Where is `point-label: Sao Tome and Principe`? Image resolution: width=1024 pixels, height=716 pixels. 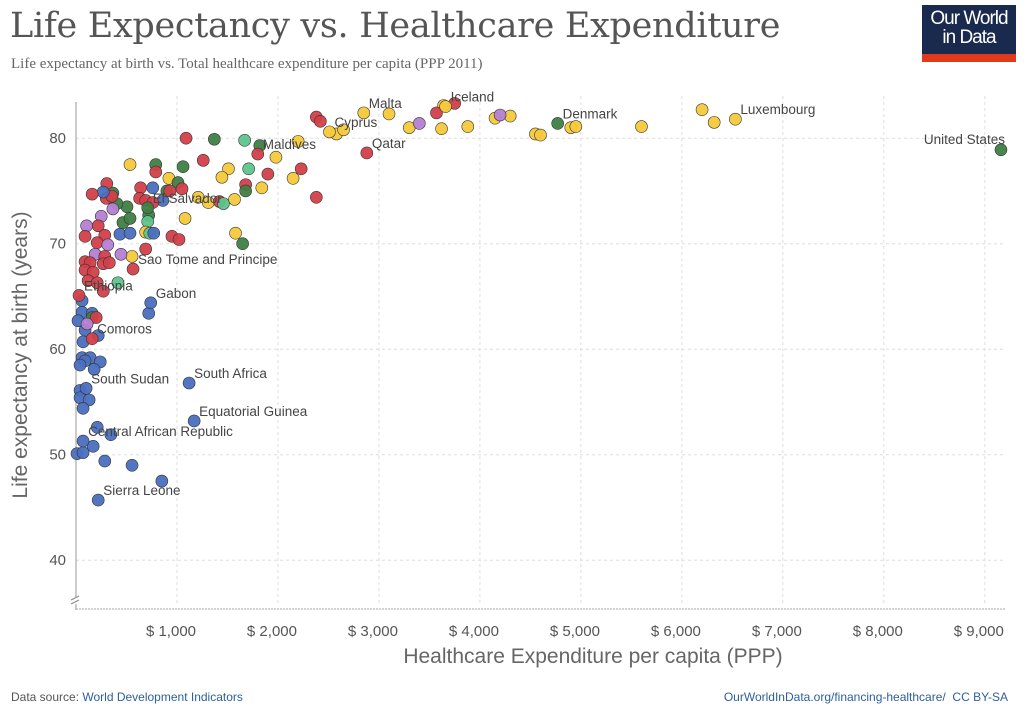 point-label: Sao Tome and Principe is located at coordinates (207, 259).